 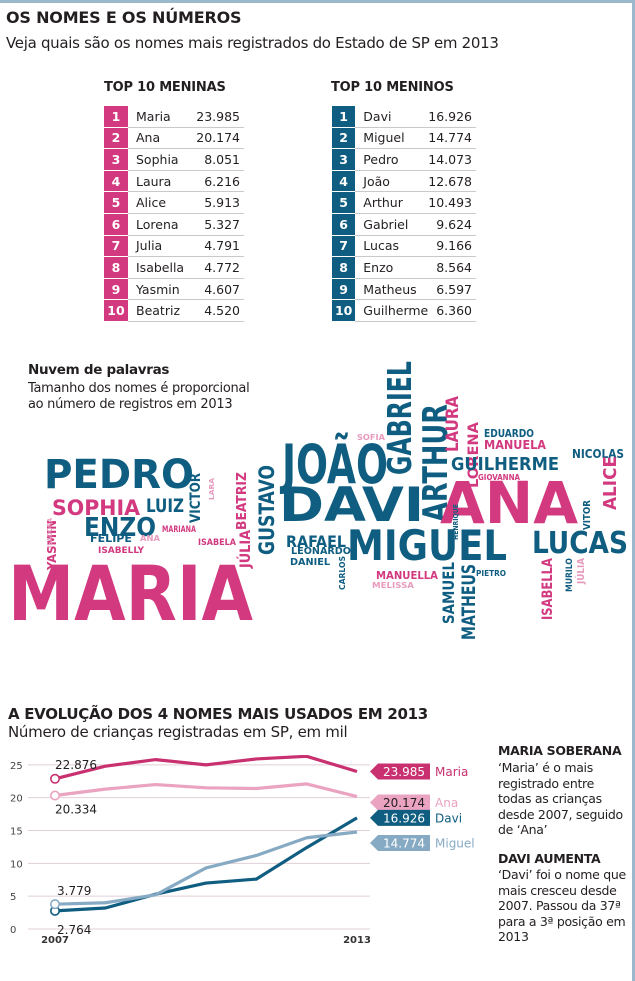 I want to click on girls-table-row: 9 Yasmin 4.607, so click(x=174, y=289).